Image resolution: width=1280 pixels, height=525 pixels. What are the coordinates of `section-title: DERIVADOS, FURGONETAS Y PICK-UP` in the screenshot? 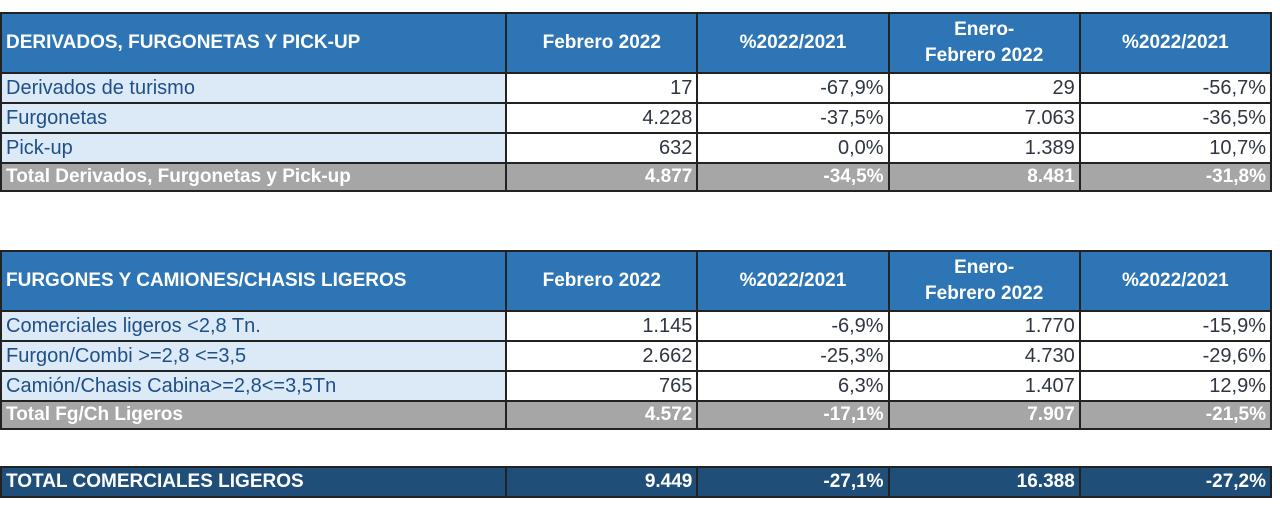 It's located at (254, 43).